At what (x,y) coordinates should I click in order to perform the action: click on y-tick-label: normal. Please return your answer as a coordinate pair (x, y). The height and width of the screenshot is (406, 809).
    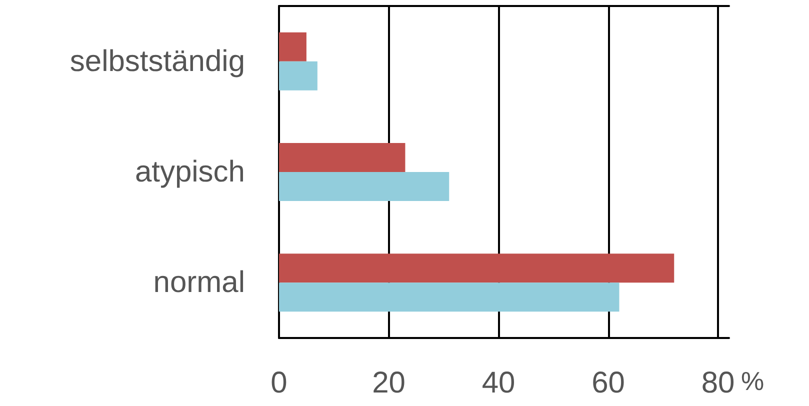
    Looking at the image, I should click on (199, 283).